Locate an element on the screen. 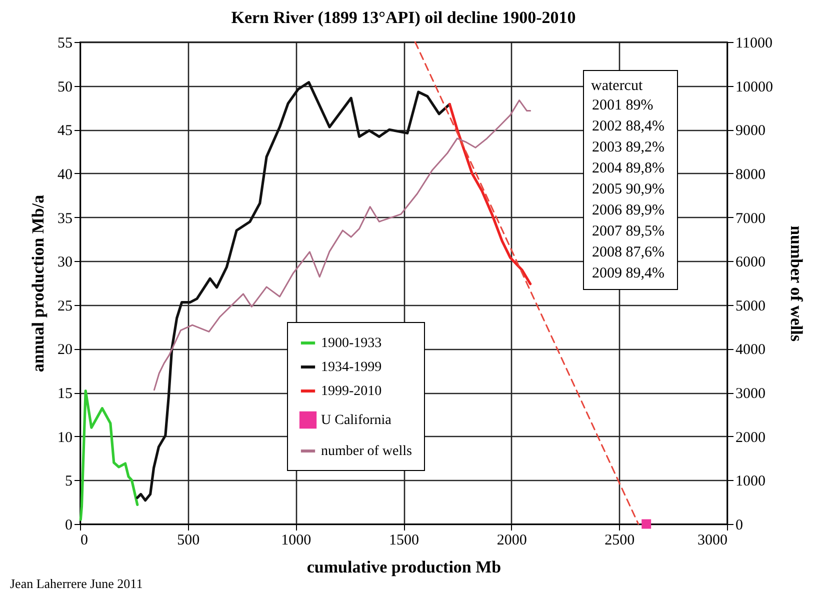 This screenshot has height=598, width=820. y-tick-label: 15 is located at coordinates (65, 394).